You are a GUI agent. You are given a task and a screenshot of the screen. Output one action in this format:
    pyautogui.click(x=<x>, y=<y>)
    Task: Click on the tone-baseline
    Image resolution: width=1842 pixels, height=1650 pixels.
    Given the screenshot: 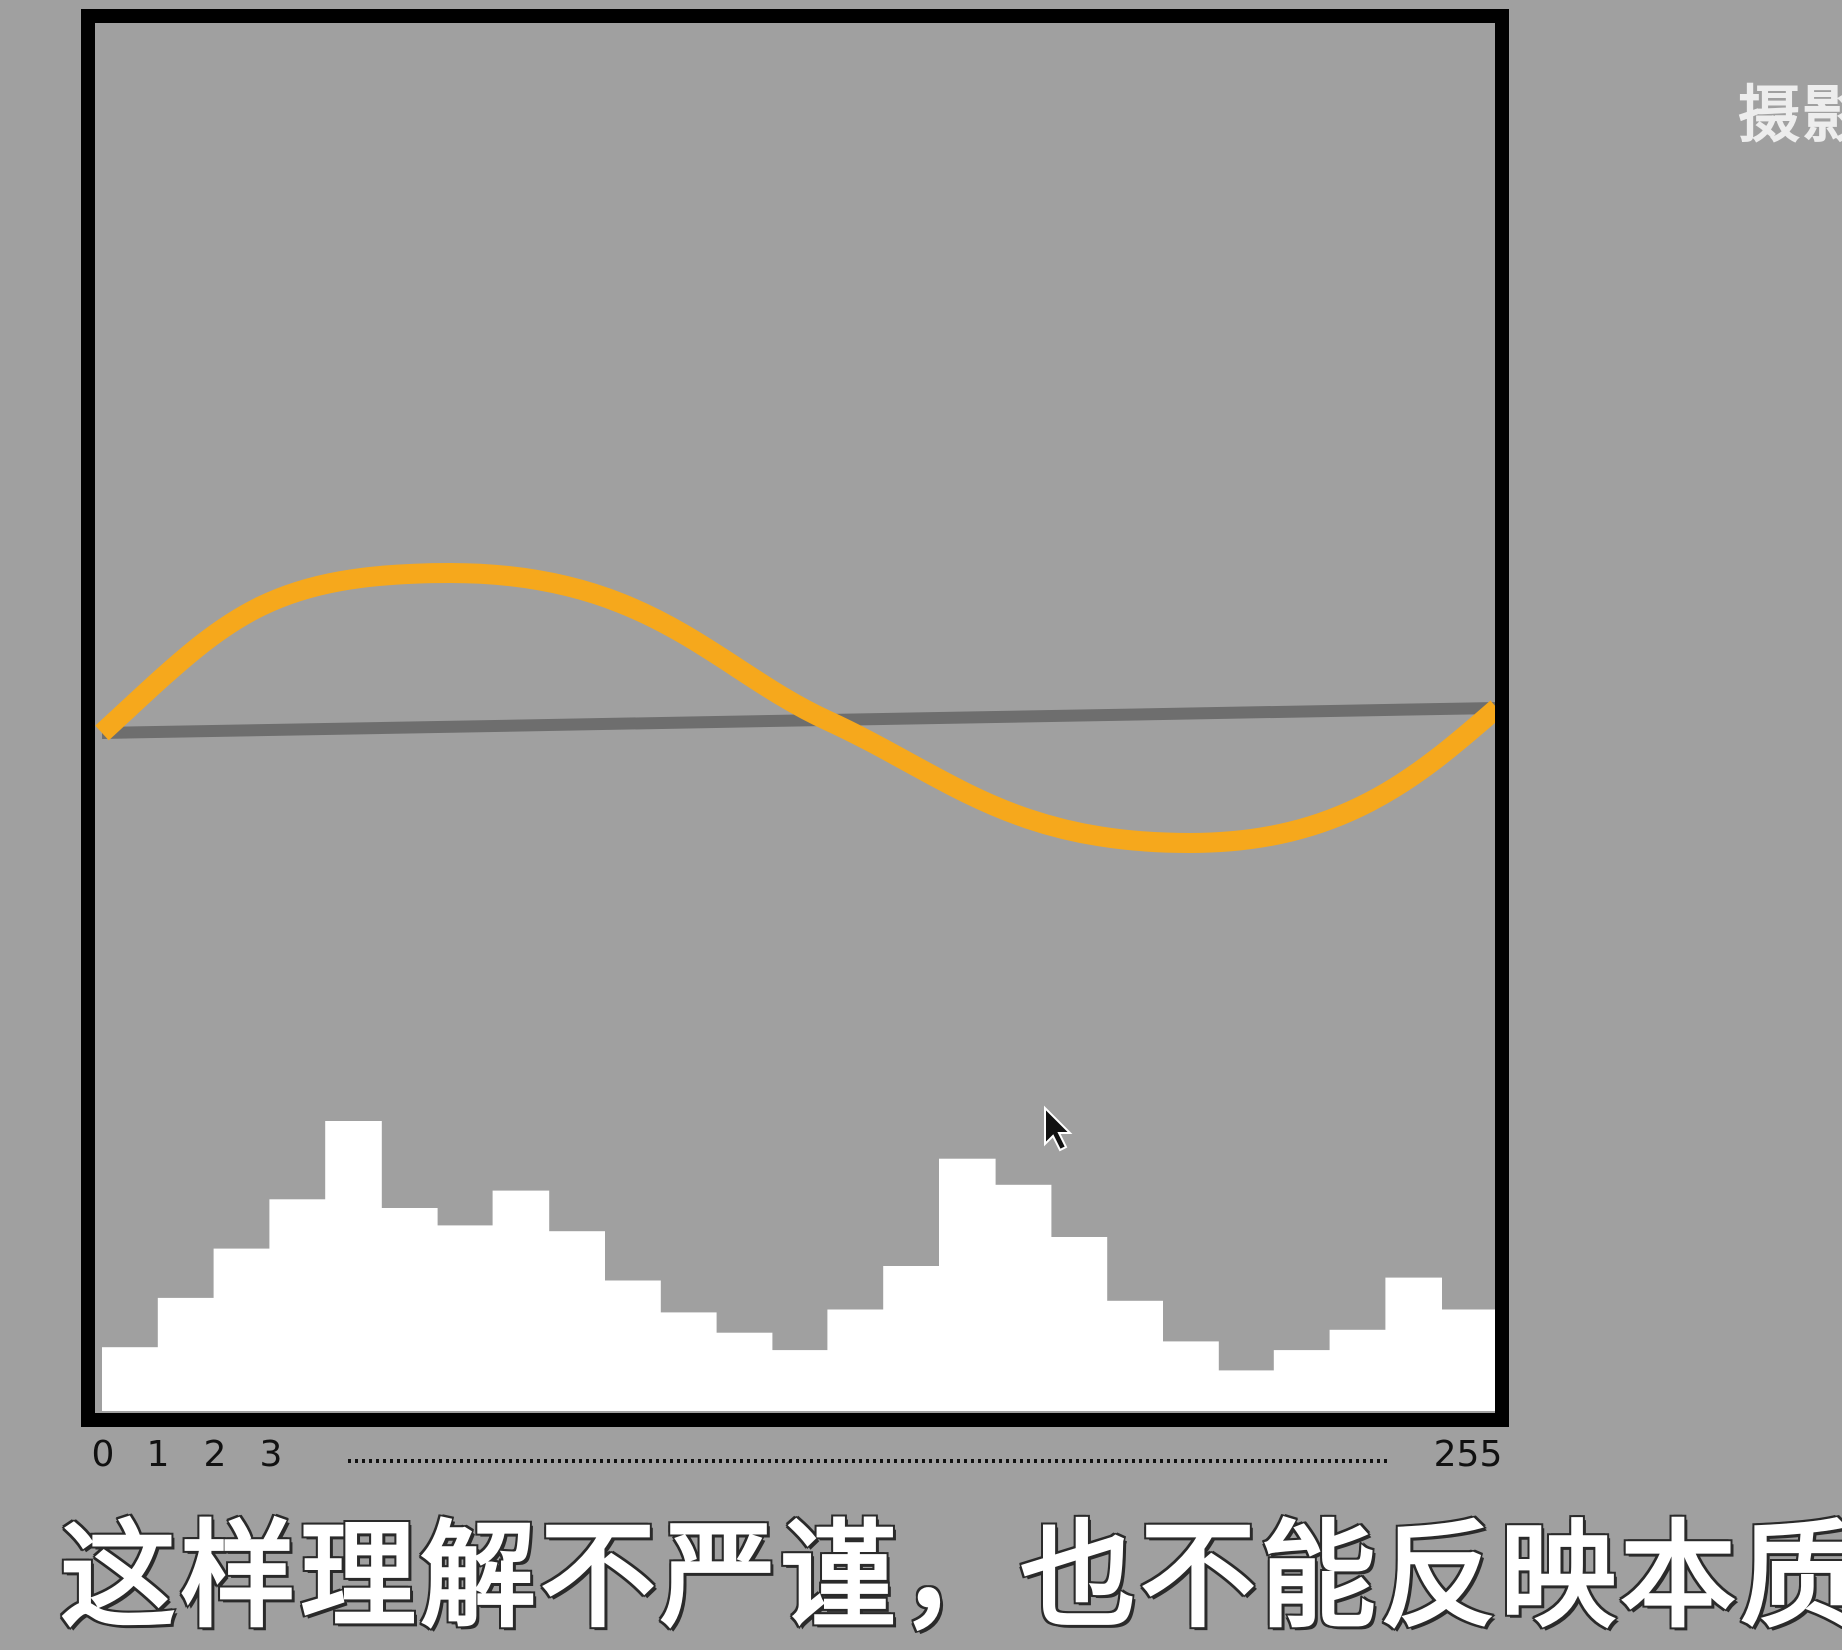 What is the action you would take?
    pyautogui.click(x=799, y=720)
    